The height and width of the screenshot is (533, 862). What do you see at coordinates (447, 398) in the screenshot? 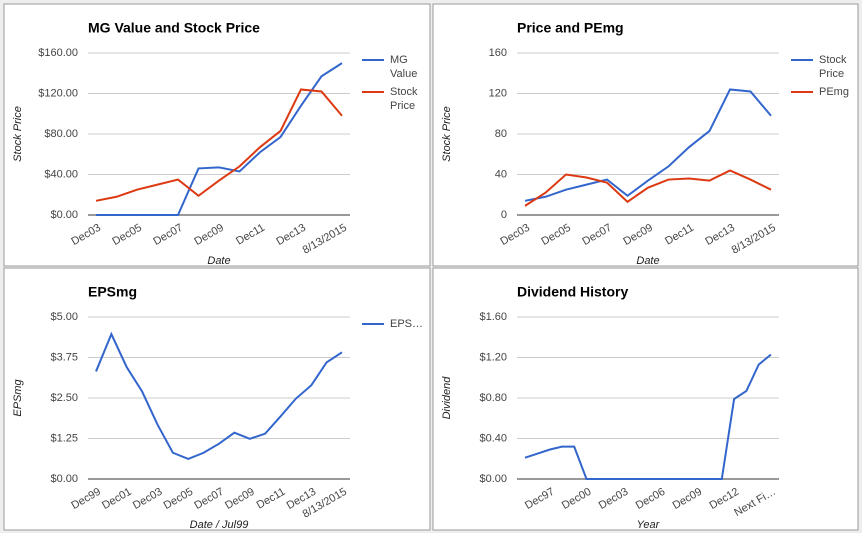
I see `y-axis-title: Dividend` at bounding box center [447, 398].